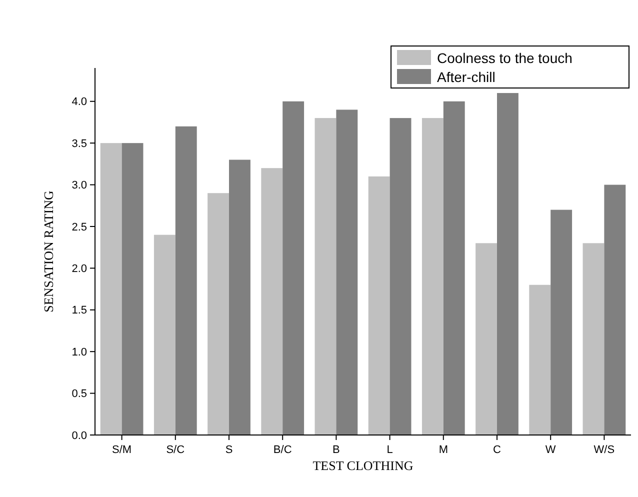  I want to click on x-tick-label: M, so click(443, 450).